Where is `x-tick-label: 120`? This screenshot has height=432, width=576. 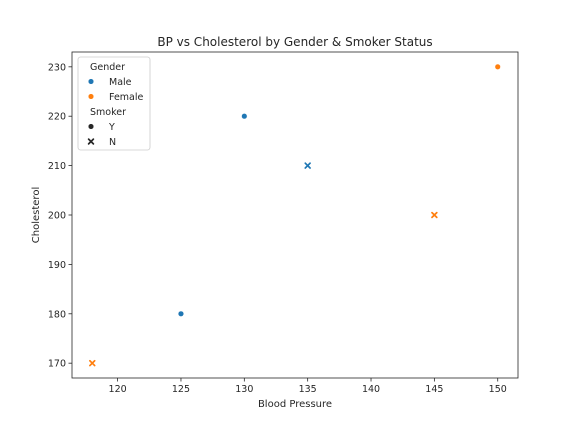
x-tick-label: 120 is located at coordinates (118, 389).